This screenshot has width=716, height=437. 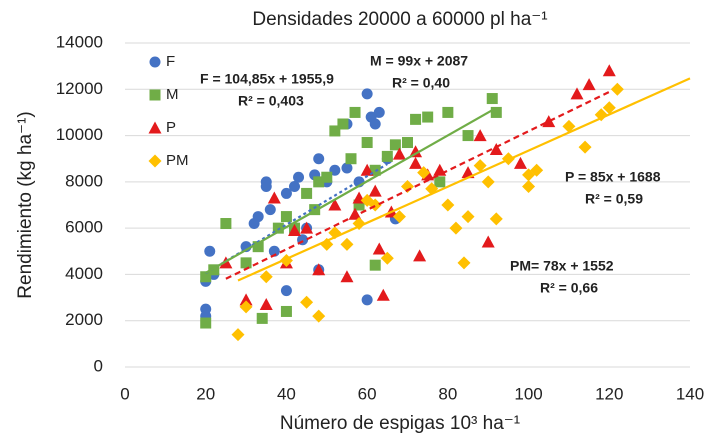 I want to click on chart-title: Densidades 20000 a 60000 pl ha⁻¹, so click(x=399, y=19).